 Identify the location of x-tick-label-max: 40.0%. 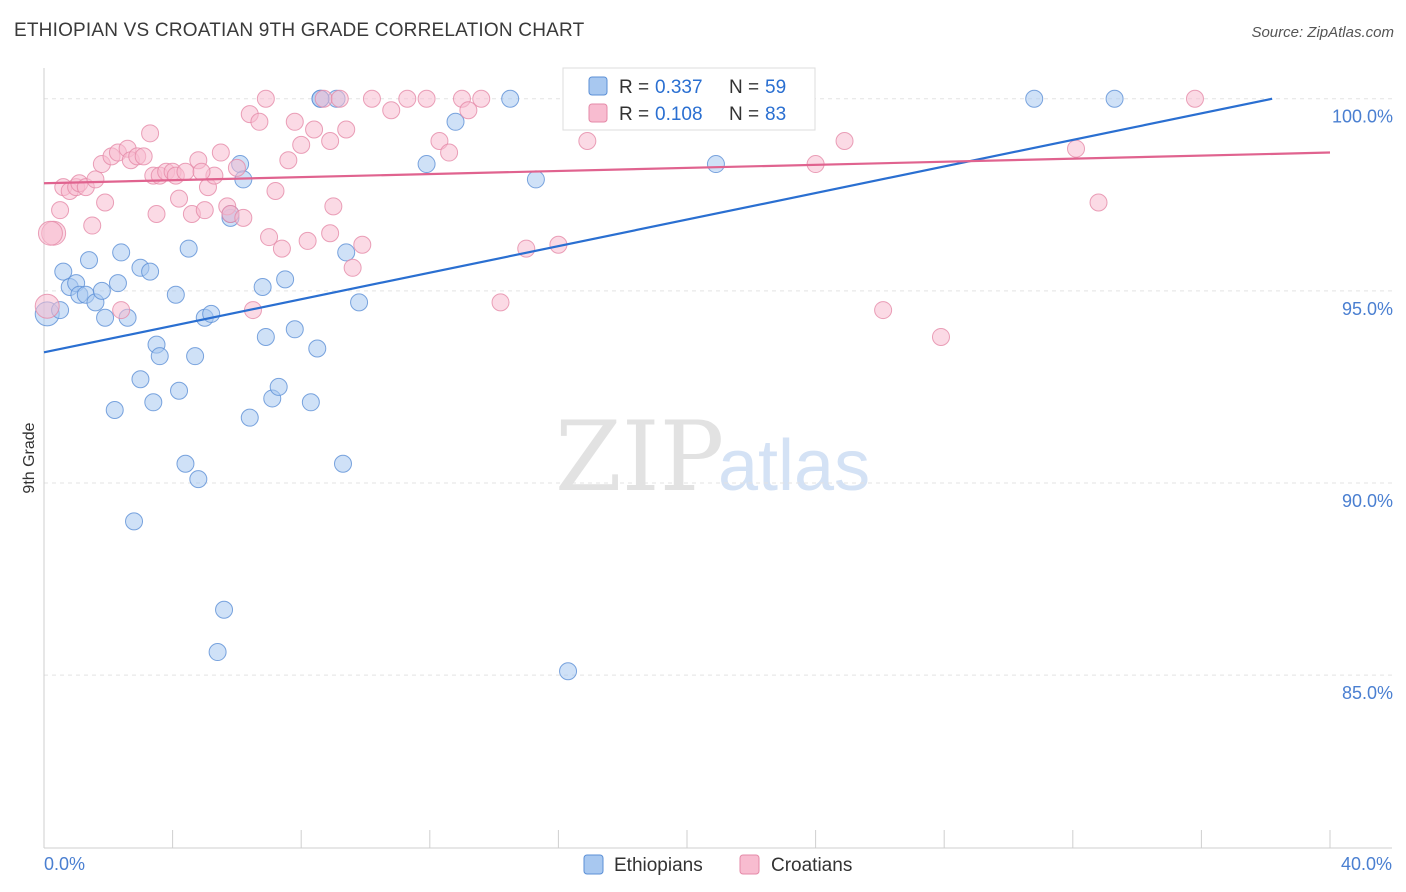
(1366, 864).